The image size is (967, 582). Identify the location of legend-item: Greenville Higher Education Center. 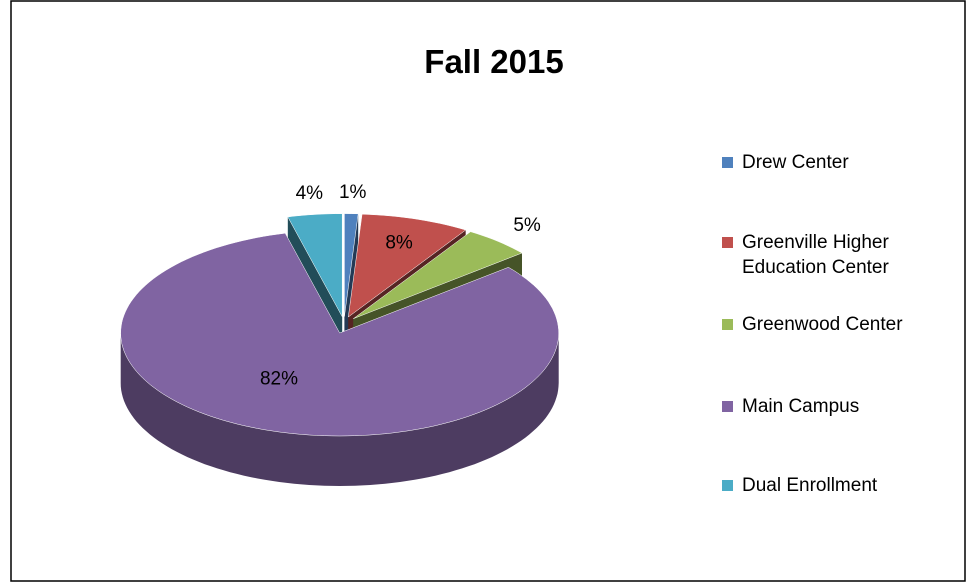
(837, 255).